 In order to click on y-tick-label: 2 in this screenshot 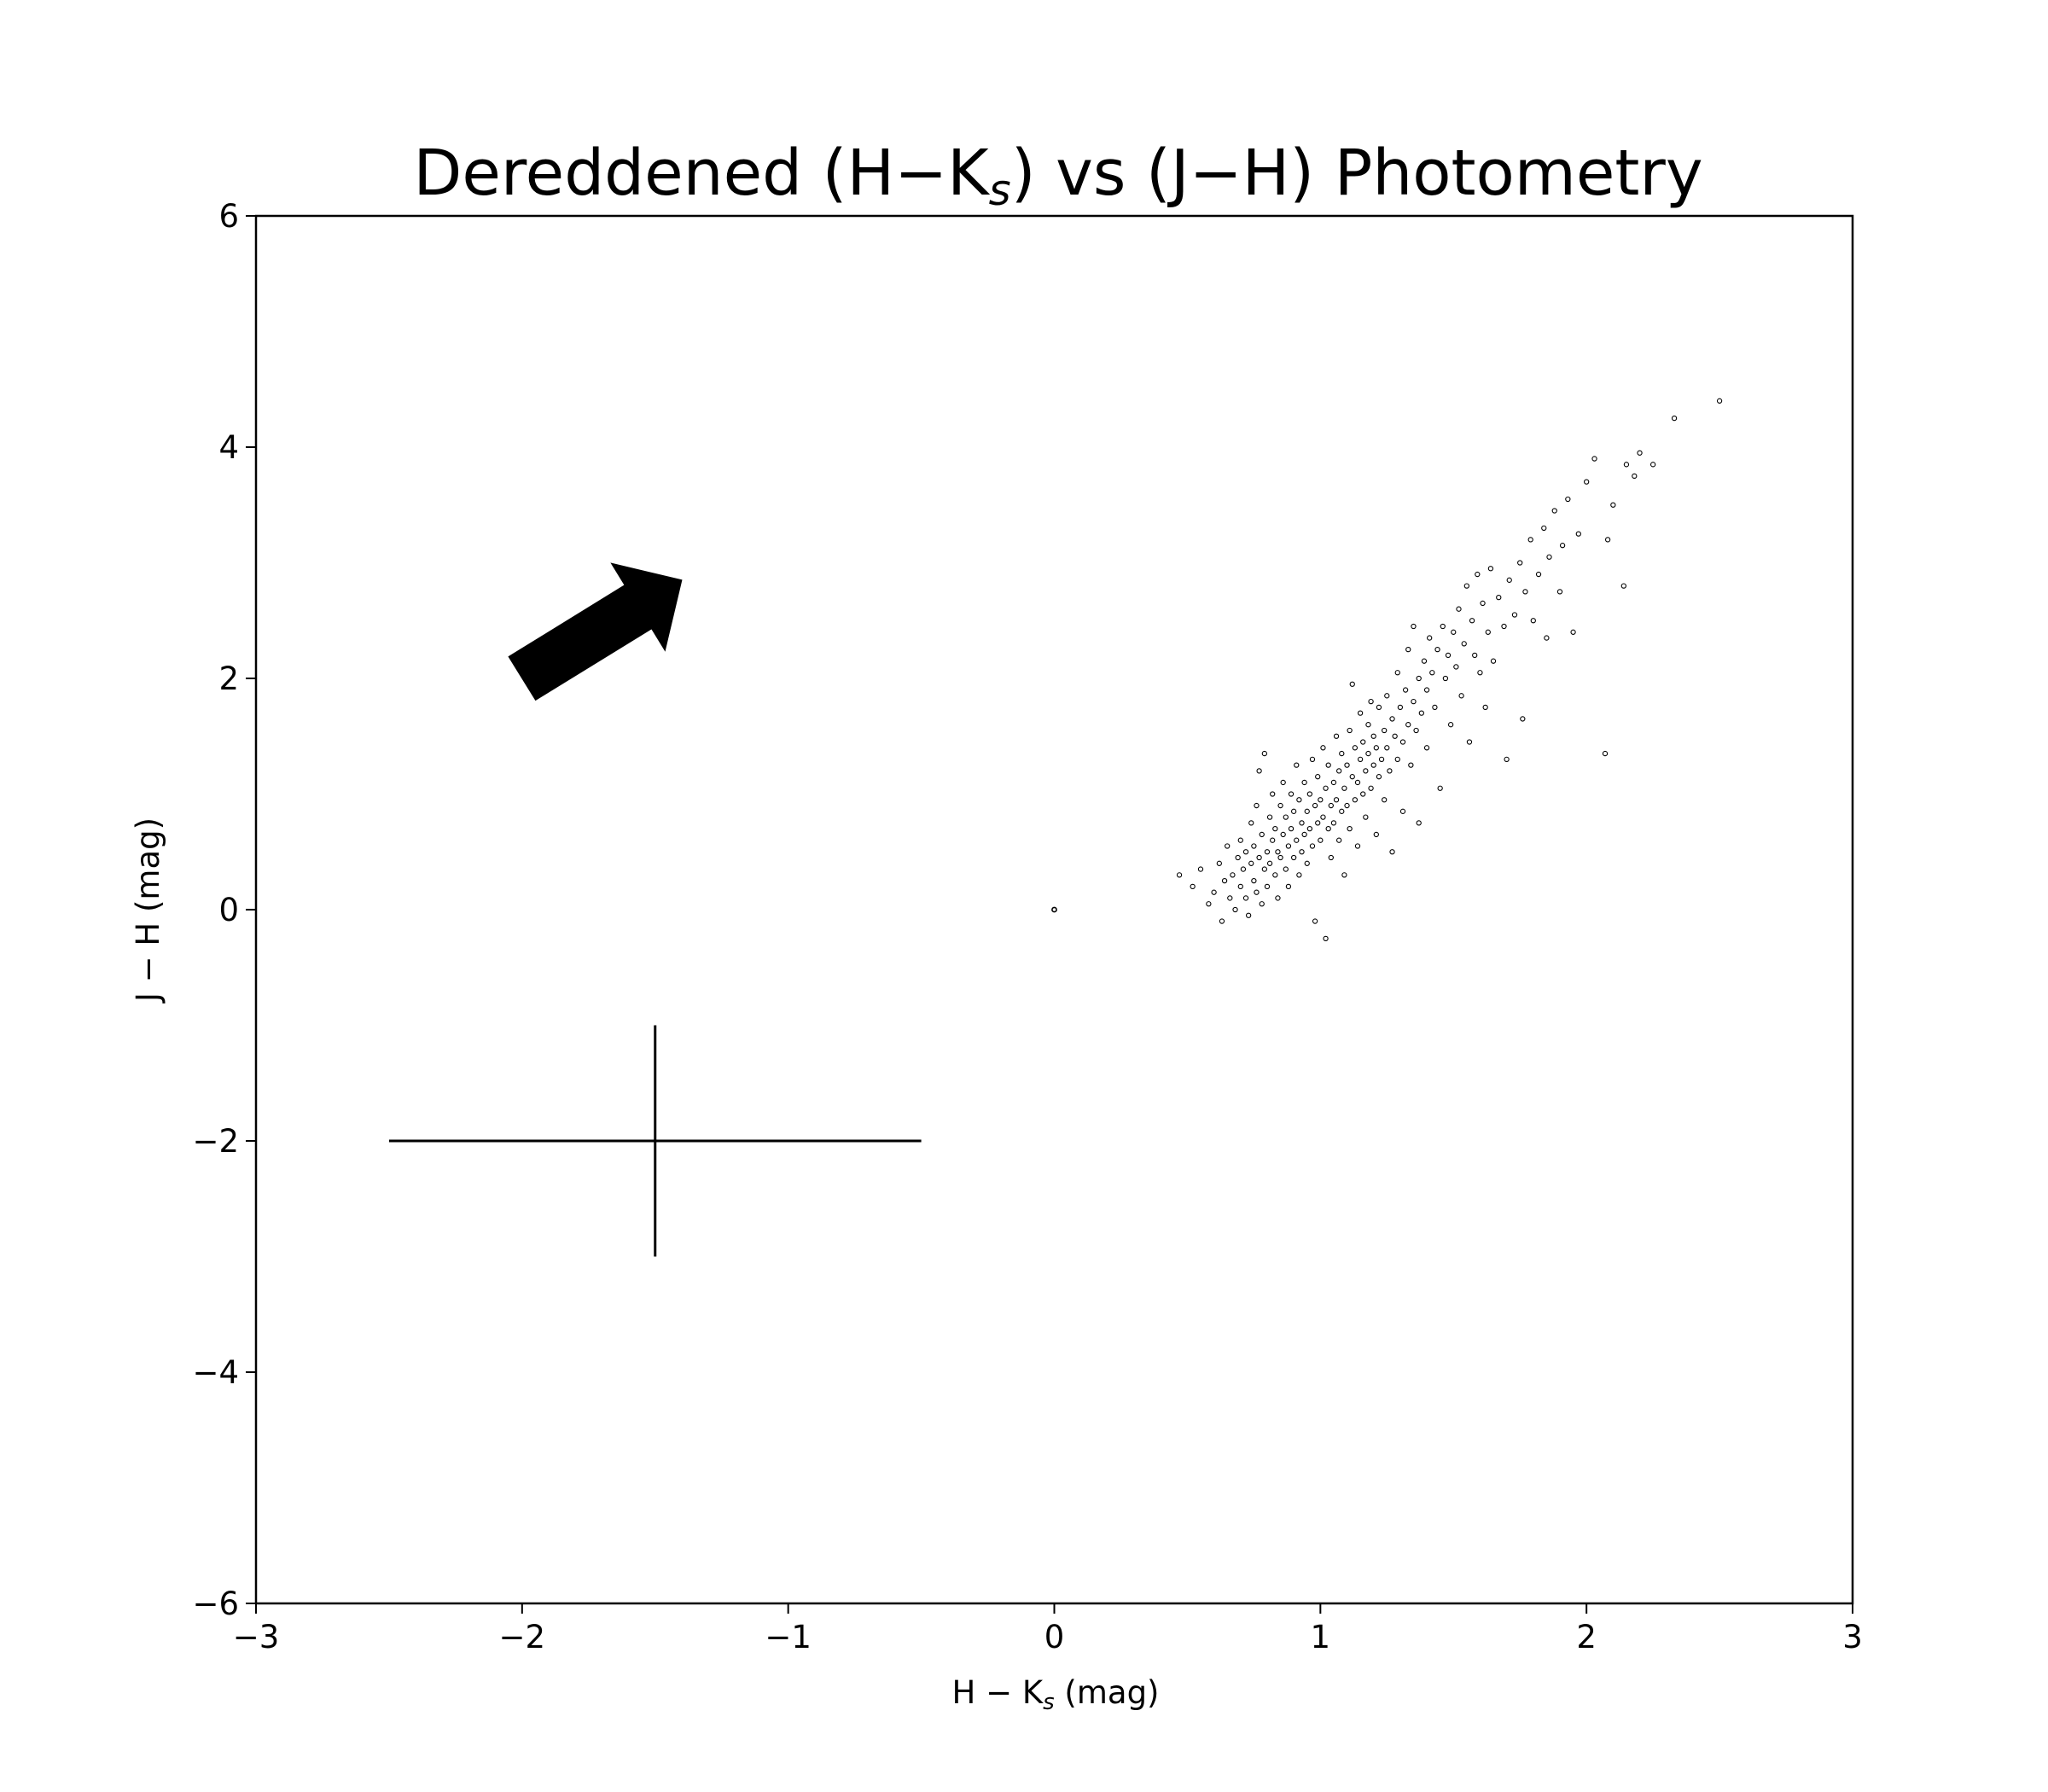, I will do `click(229, 678)`.